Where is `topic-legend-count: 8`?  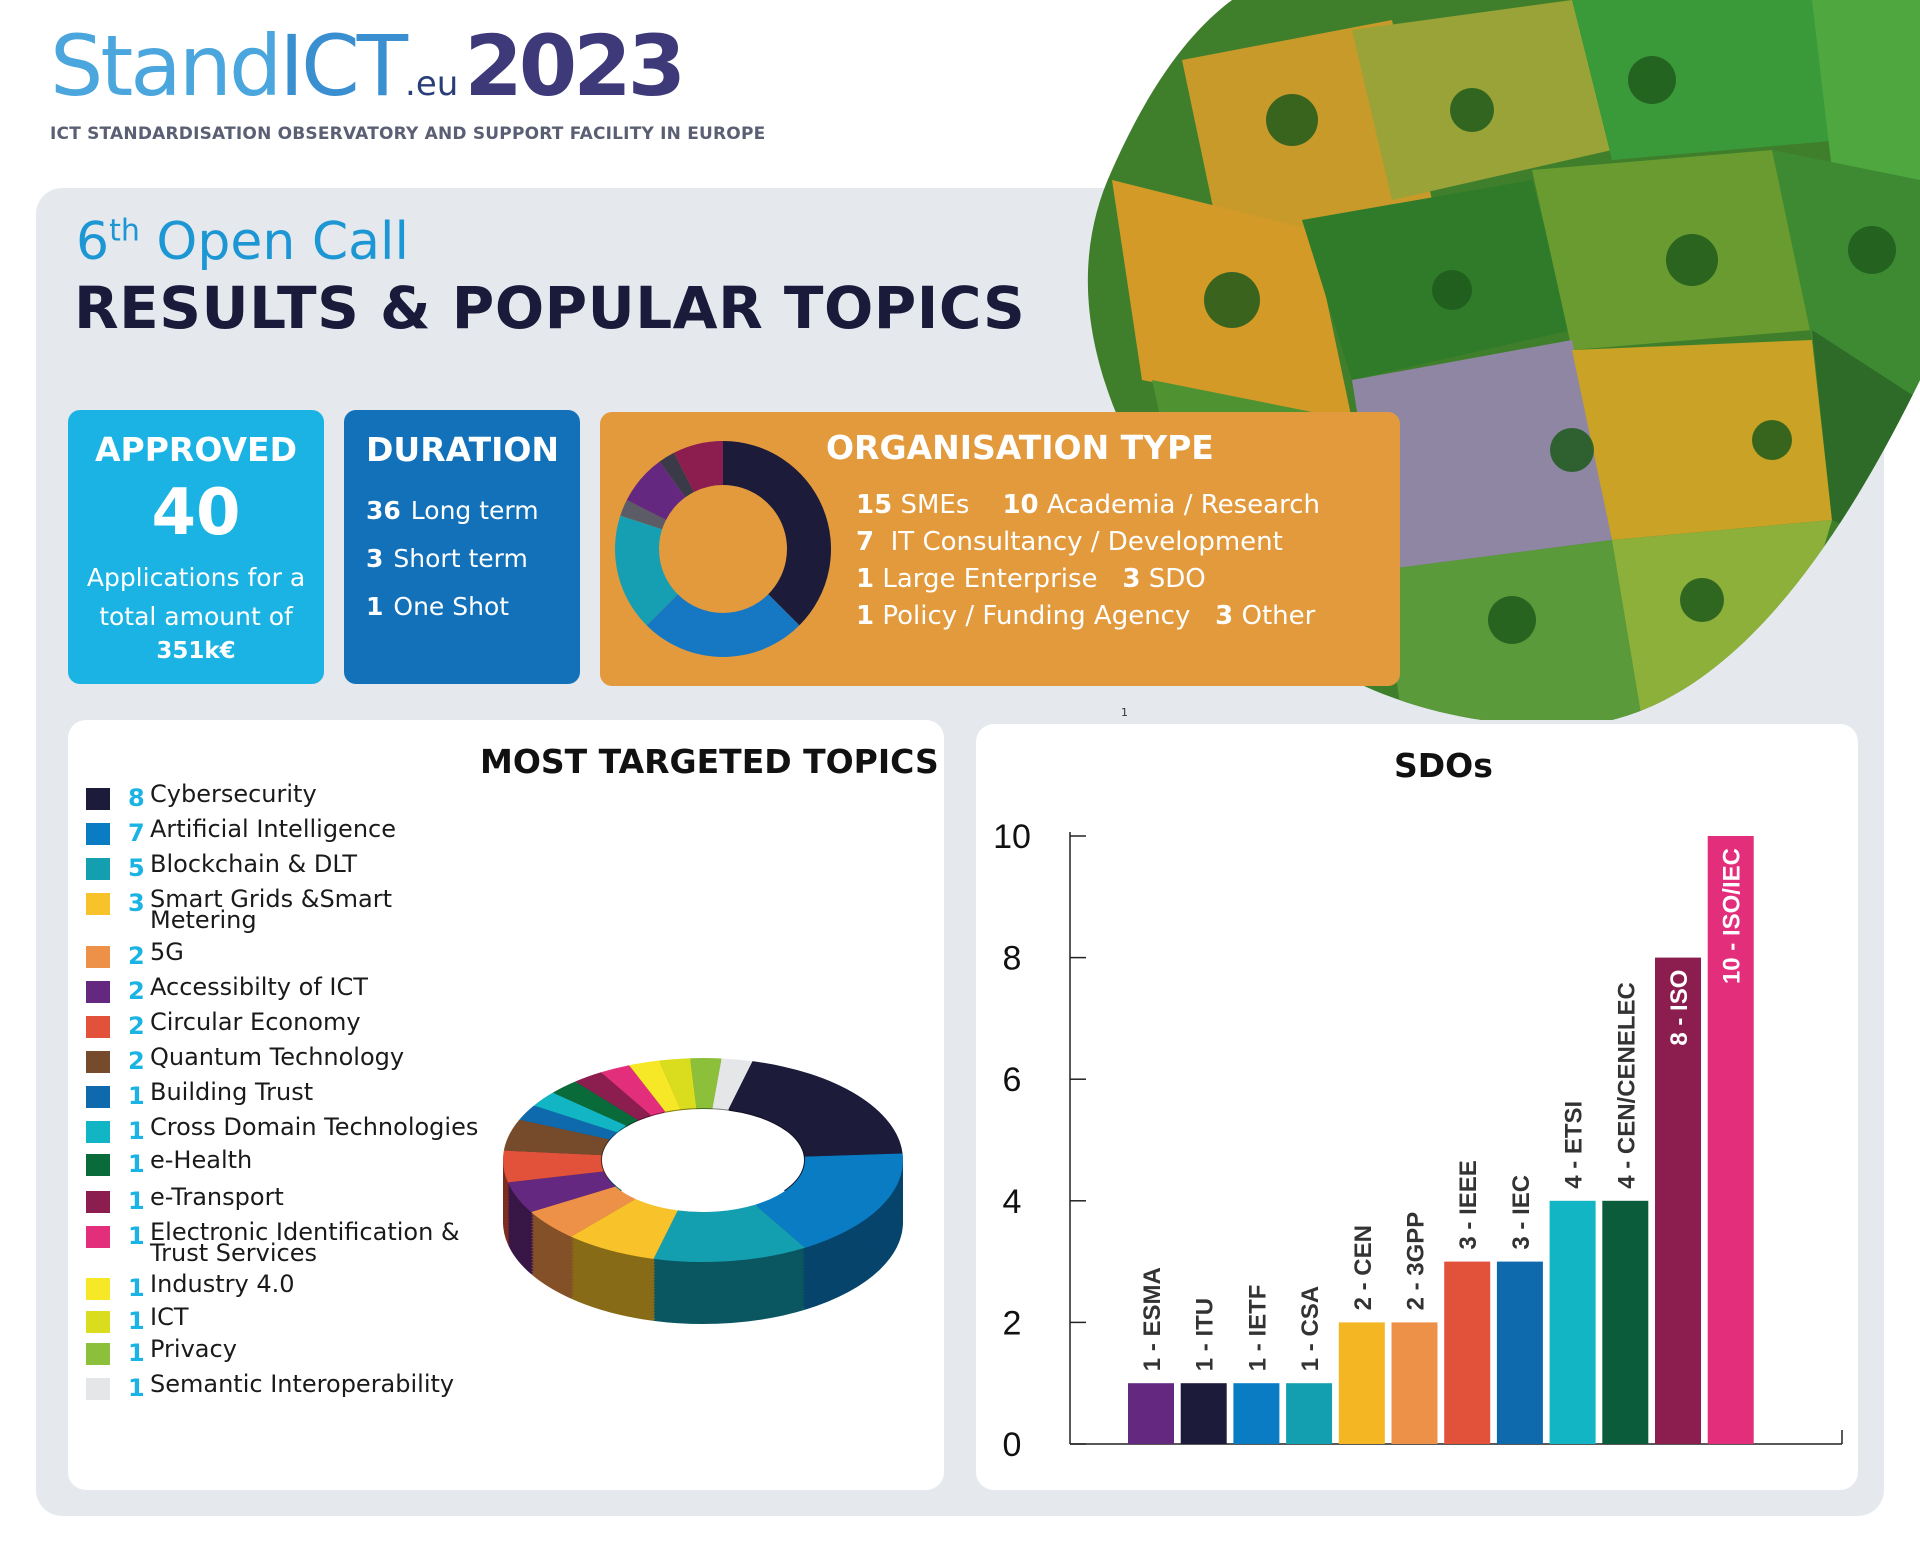 topic-legend-count: 8 is located at coordinates (136, 798).